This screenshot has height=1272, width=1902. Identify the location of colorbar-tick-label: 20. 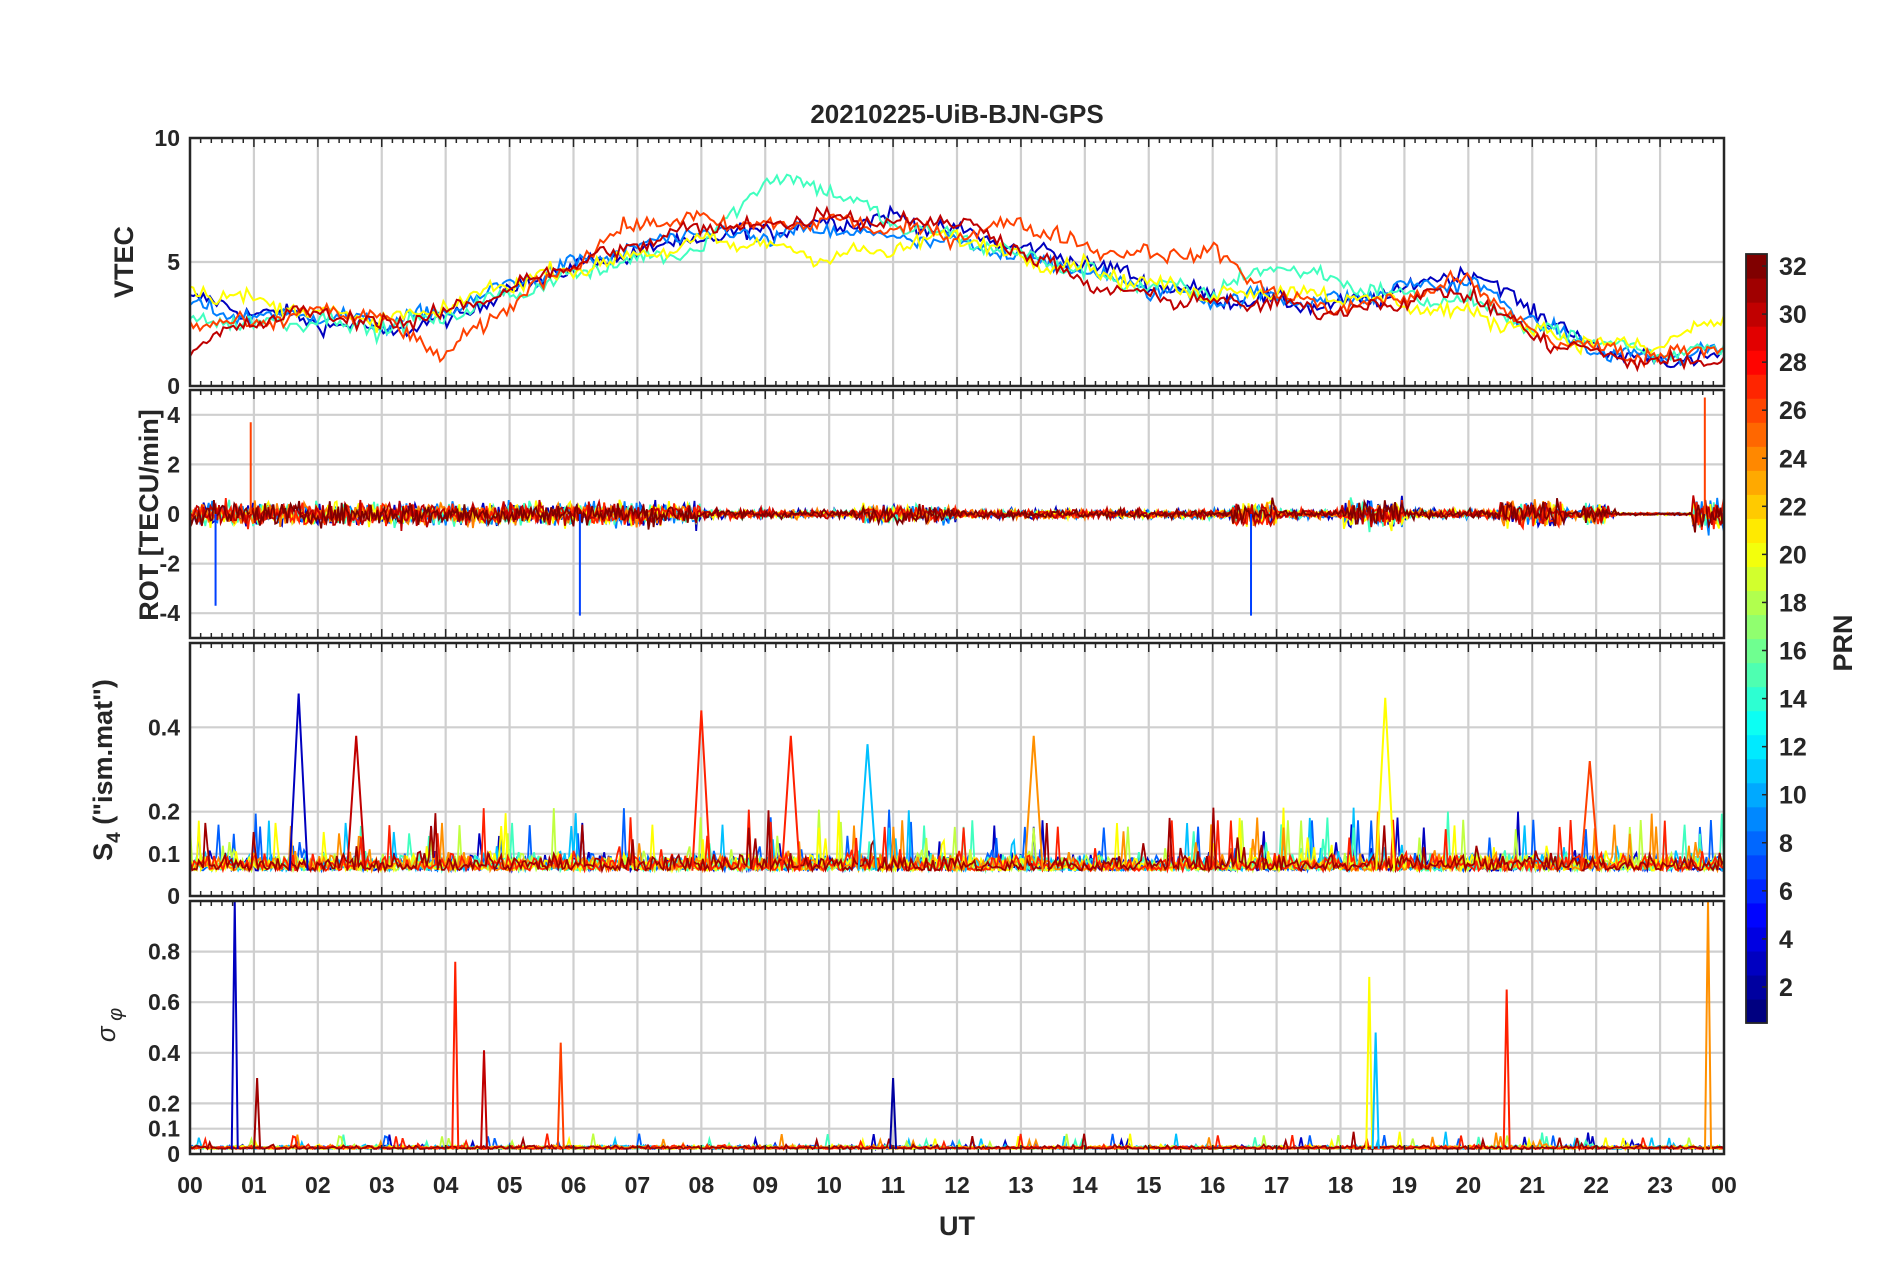
(1793, 555).